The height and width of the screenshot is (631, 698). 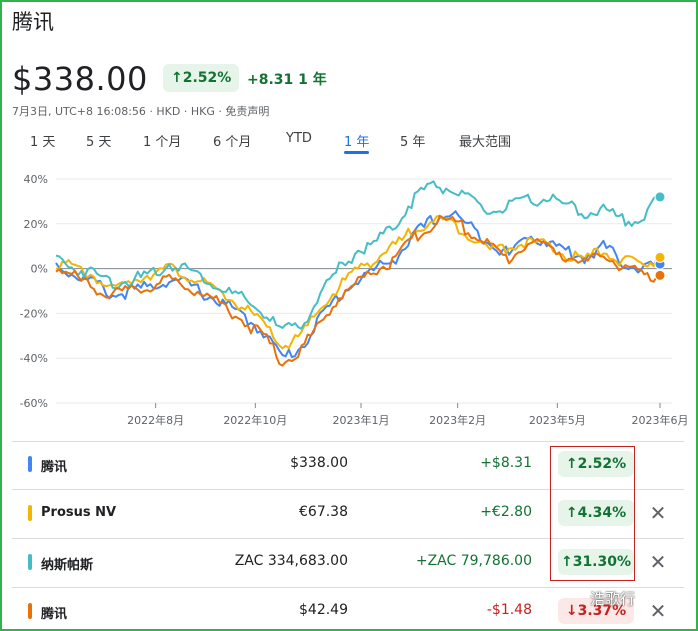 What do you see at coordinates (506, 512) in the screenshot?
I see `compare-change: +€2.80` at bounding box center [506, 512].